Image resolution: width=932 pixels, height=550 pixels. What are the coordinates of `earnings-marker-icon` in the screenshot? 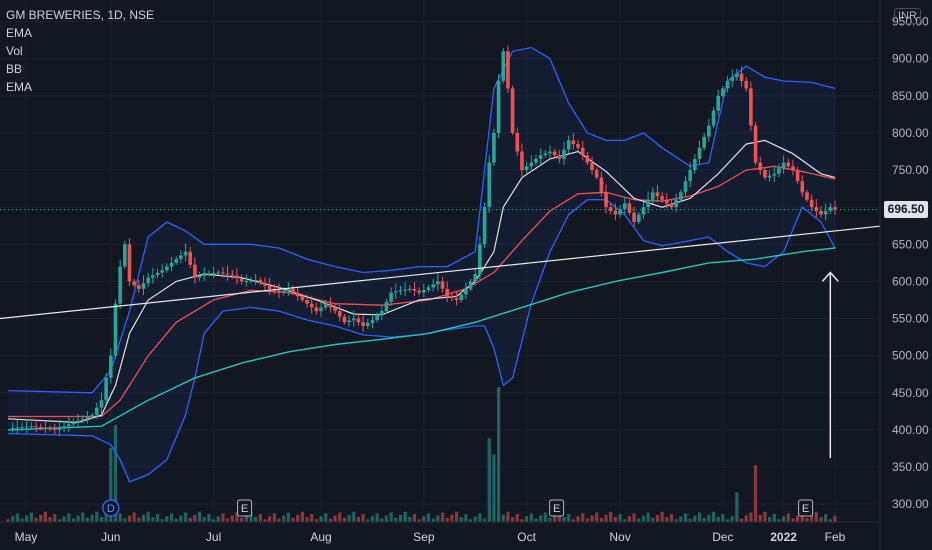 It's located at (806, 508).